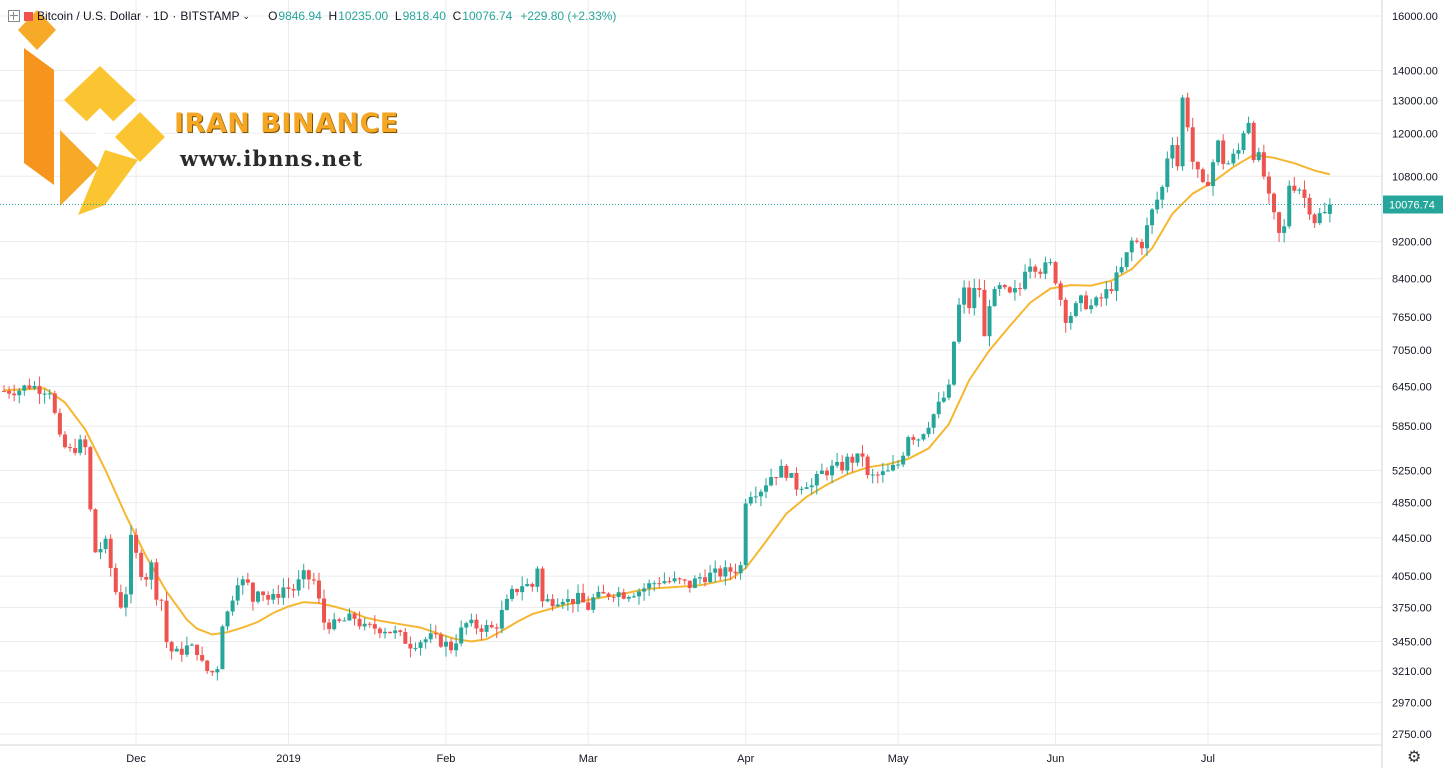 This screenshot has height=768, width=1450. What do you see at coordinates (691, 754) in the screenshot?
I see `time-axis: Dec 2019 Feb Mar Apr May Jun Jul` at bounding box center [691, 754].